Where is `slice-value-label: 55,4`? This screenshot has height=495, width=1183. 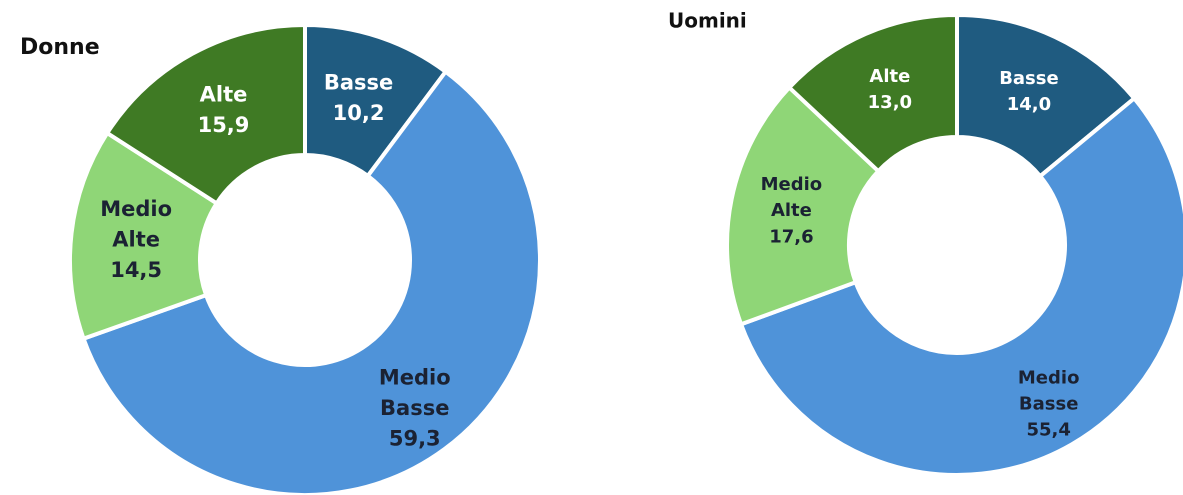
slice-value-label: 55,4 is located at coordinates (1048, 430).